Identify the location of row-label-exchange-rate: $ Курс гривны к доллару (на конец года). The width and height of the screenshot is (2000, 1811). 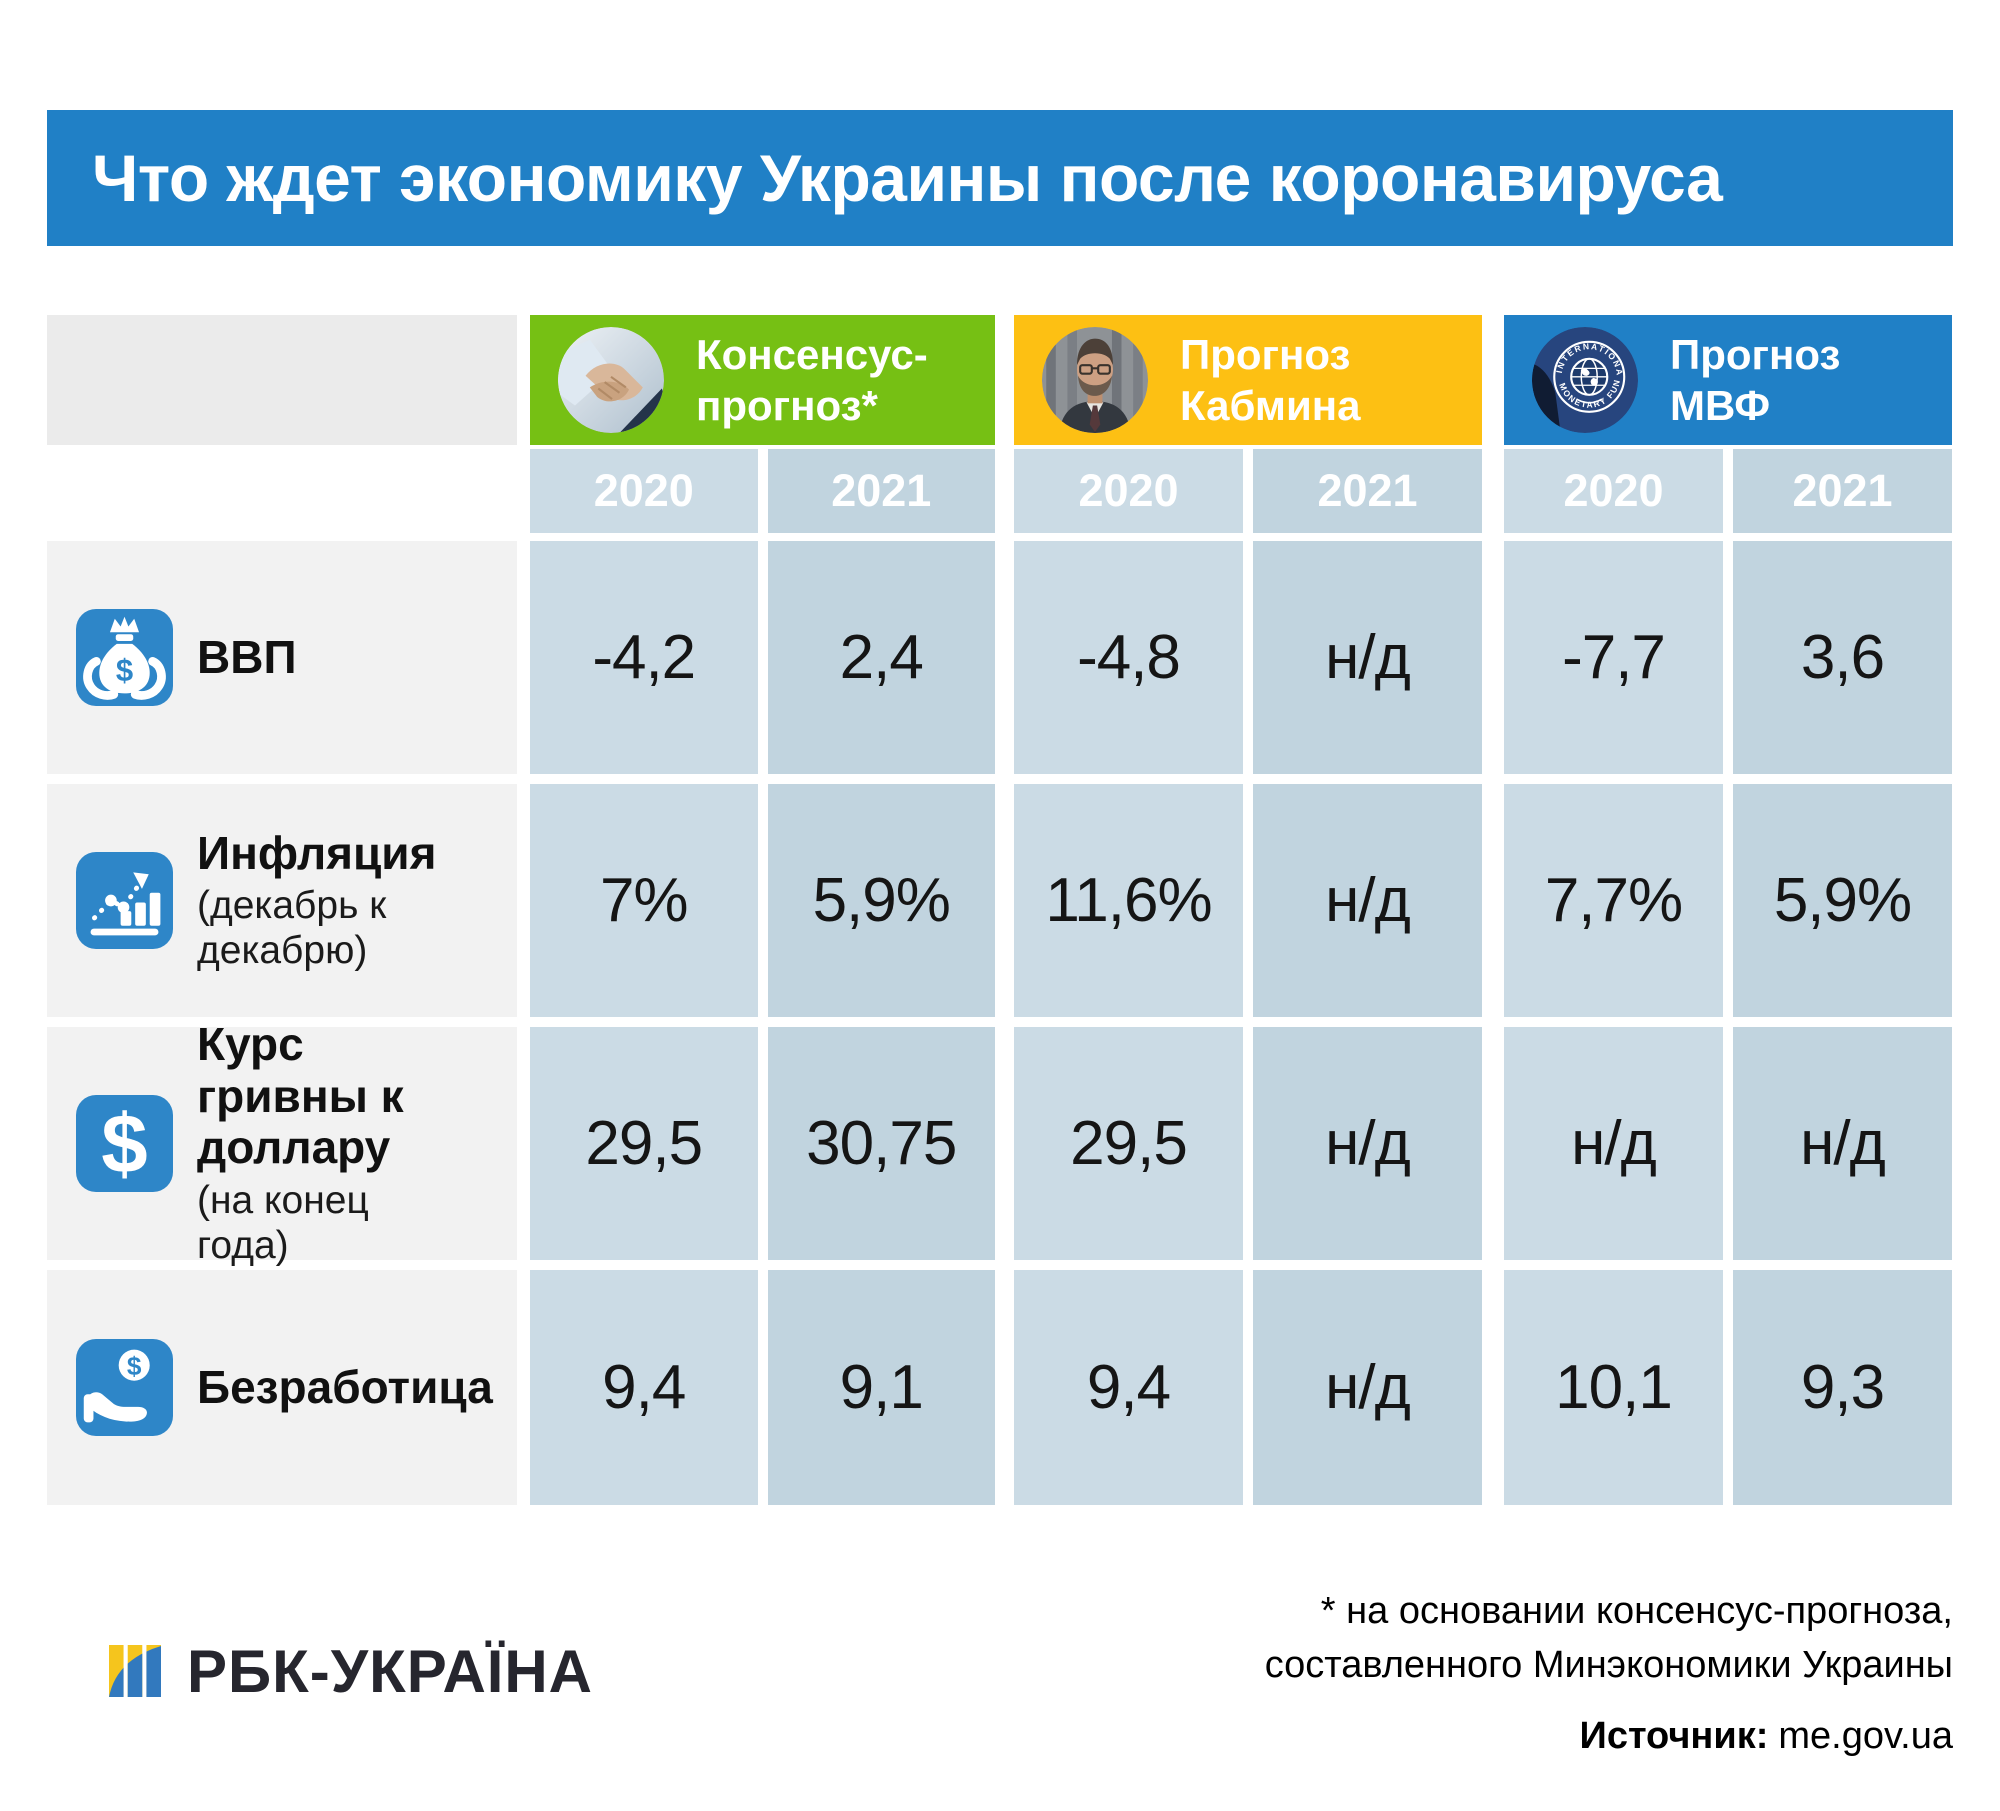
(282, 1142).